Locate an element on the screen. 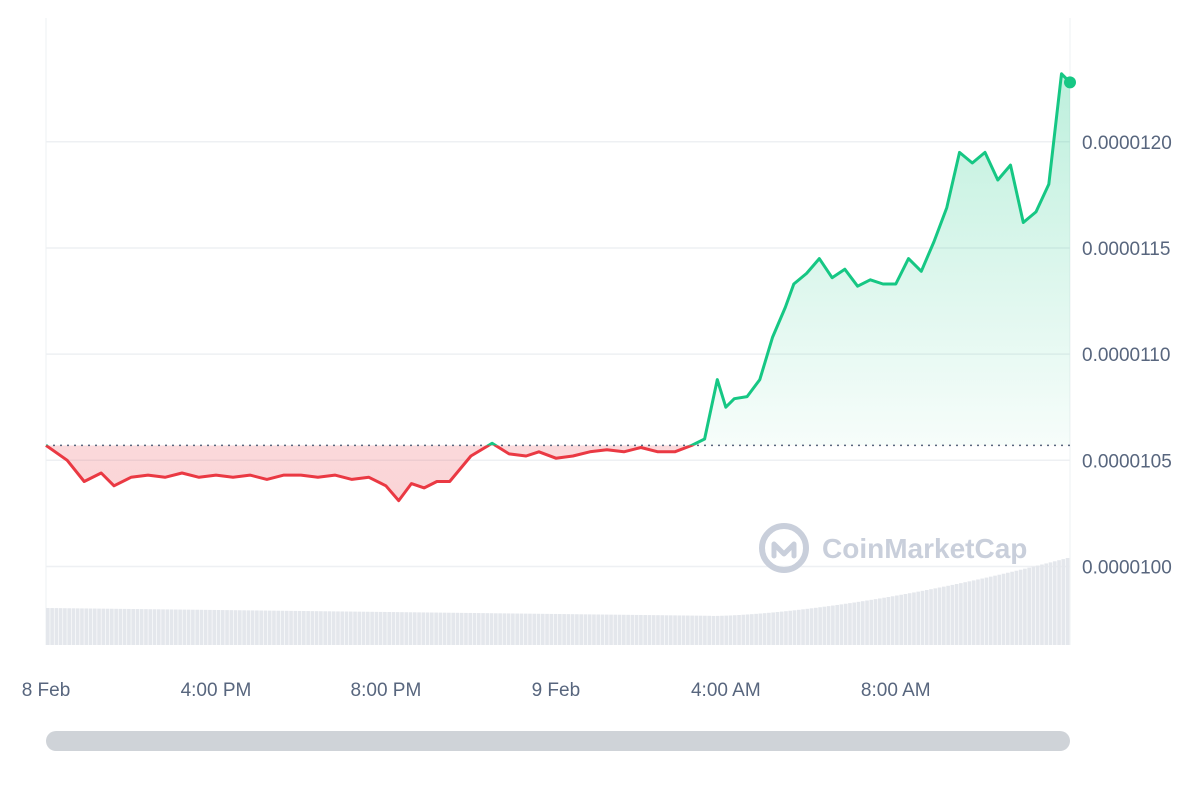 The image size is (1200, 800). last-price-point is located at coordinates (1070, 82).